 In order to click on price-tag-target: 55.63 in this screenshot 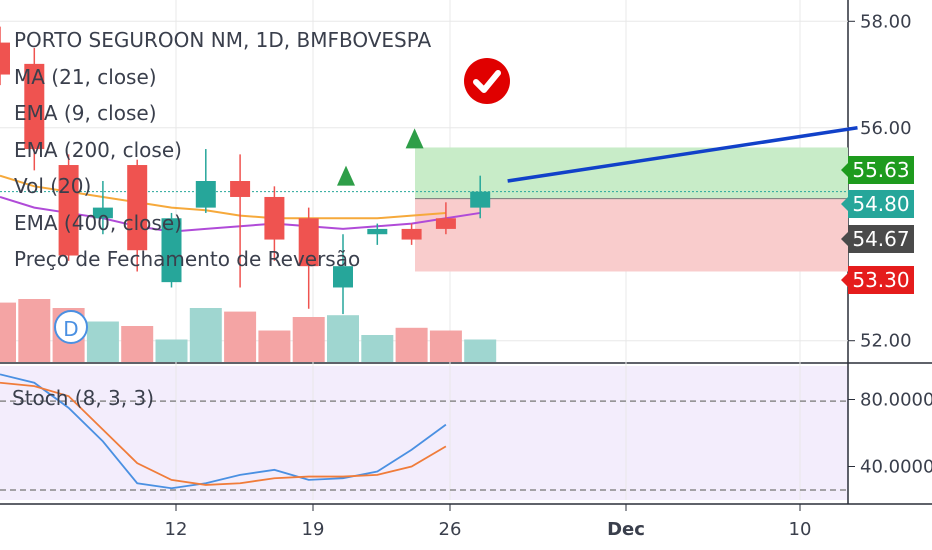, I will do `click(877, 170)`.